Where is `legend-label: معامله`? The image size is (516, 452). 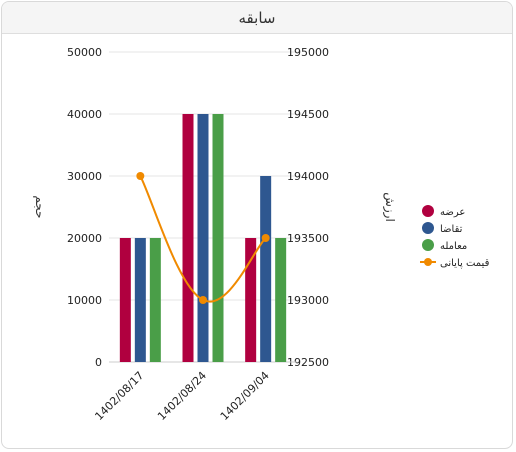 legend-label: معامله is located at coordinates (453, 246).